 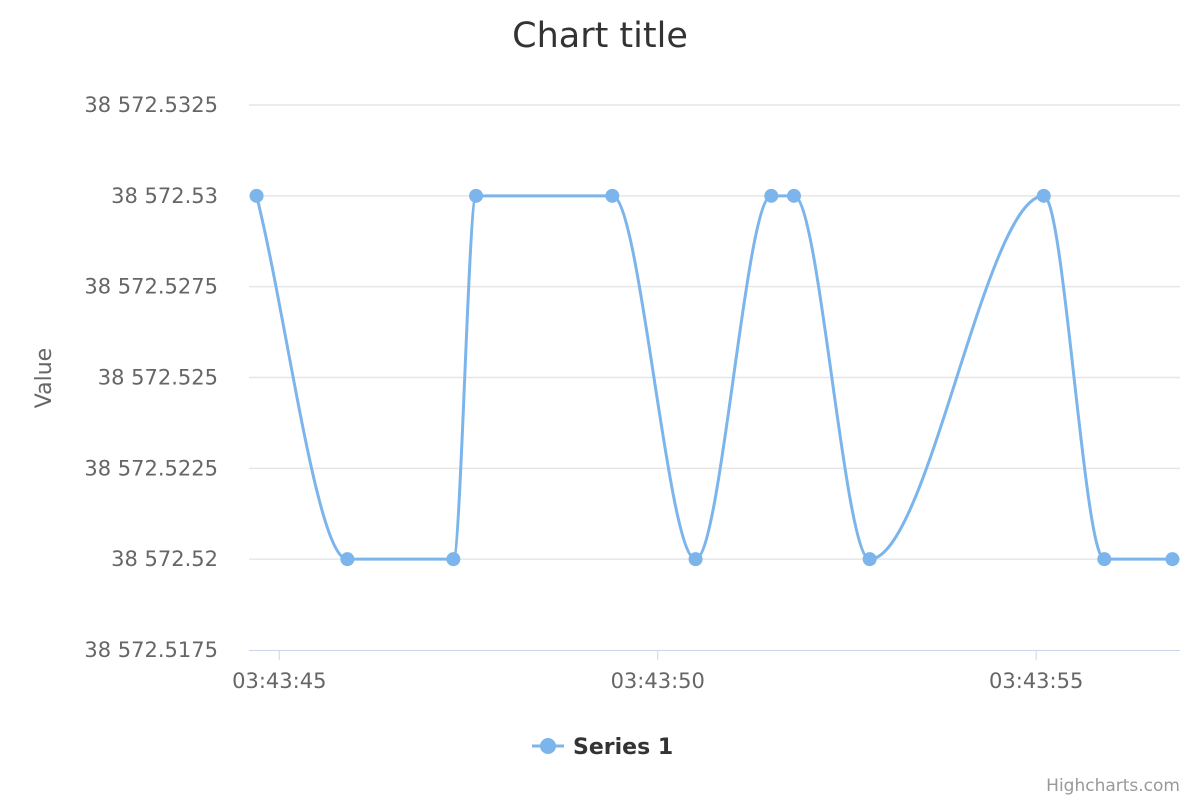 What do you see at coordinates (548, 746) in the screenshot?
I see `legend-marker-icon` at bounding box center [548, 746].